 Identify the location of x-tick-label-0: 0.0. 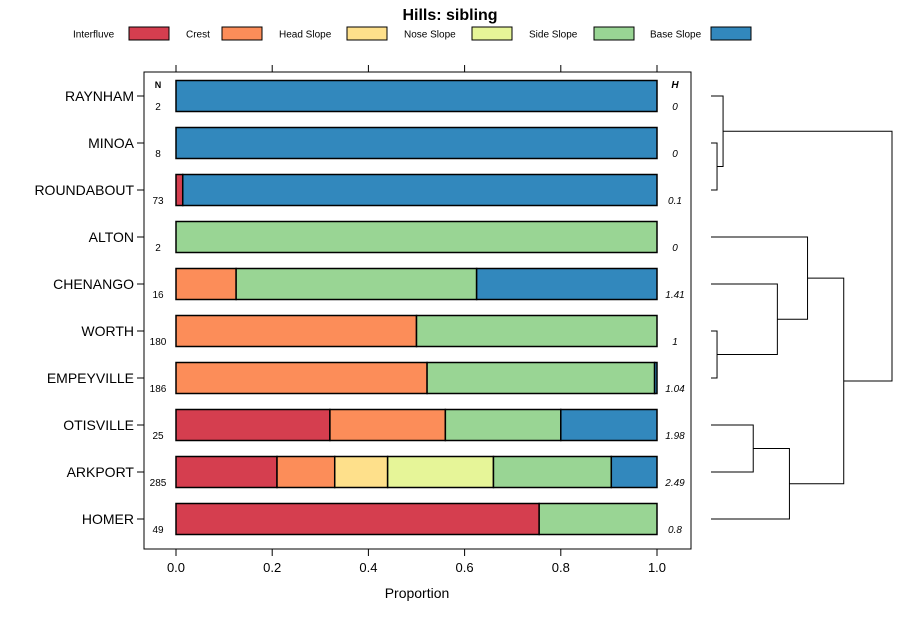
(176, 567).